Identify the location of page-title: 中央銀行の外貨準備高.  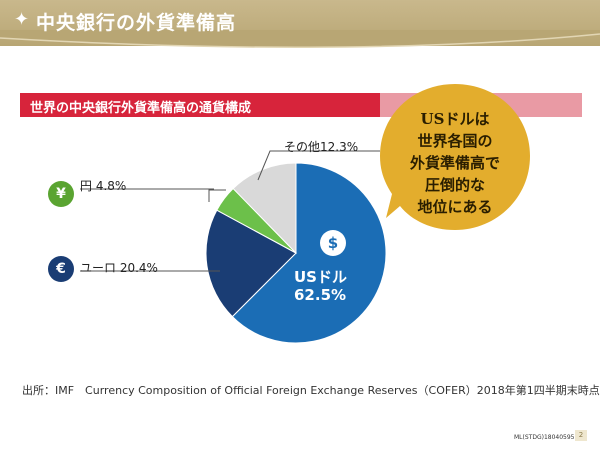
(136, 23).